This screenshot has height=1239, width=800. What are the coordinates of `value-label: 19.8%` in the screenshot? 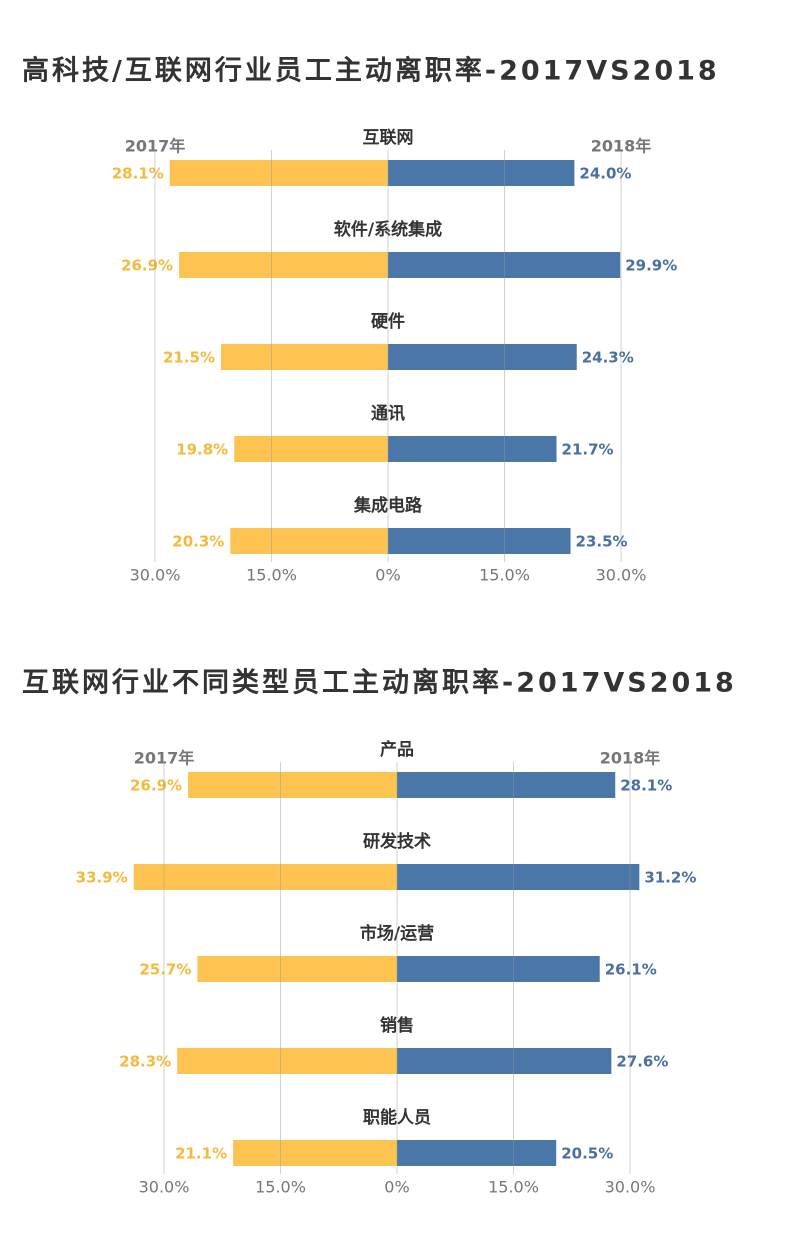 It's located at (202, 450).